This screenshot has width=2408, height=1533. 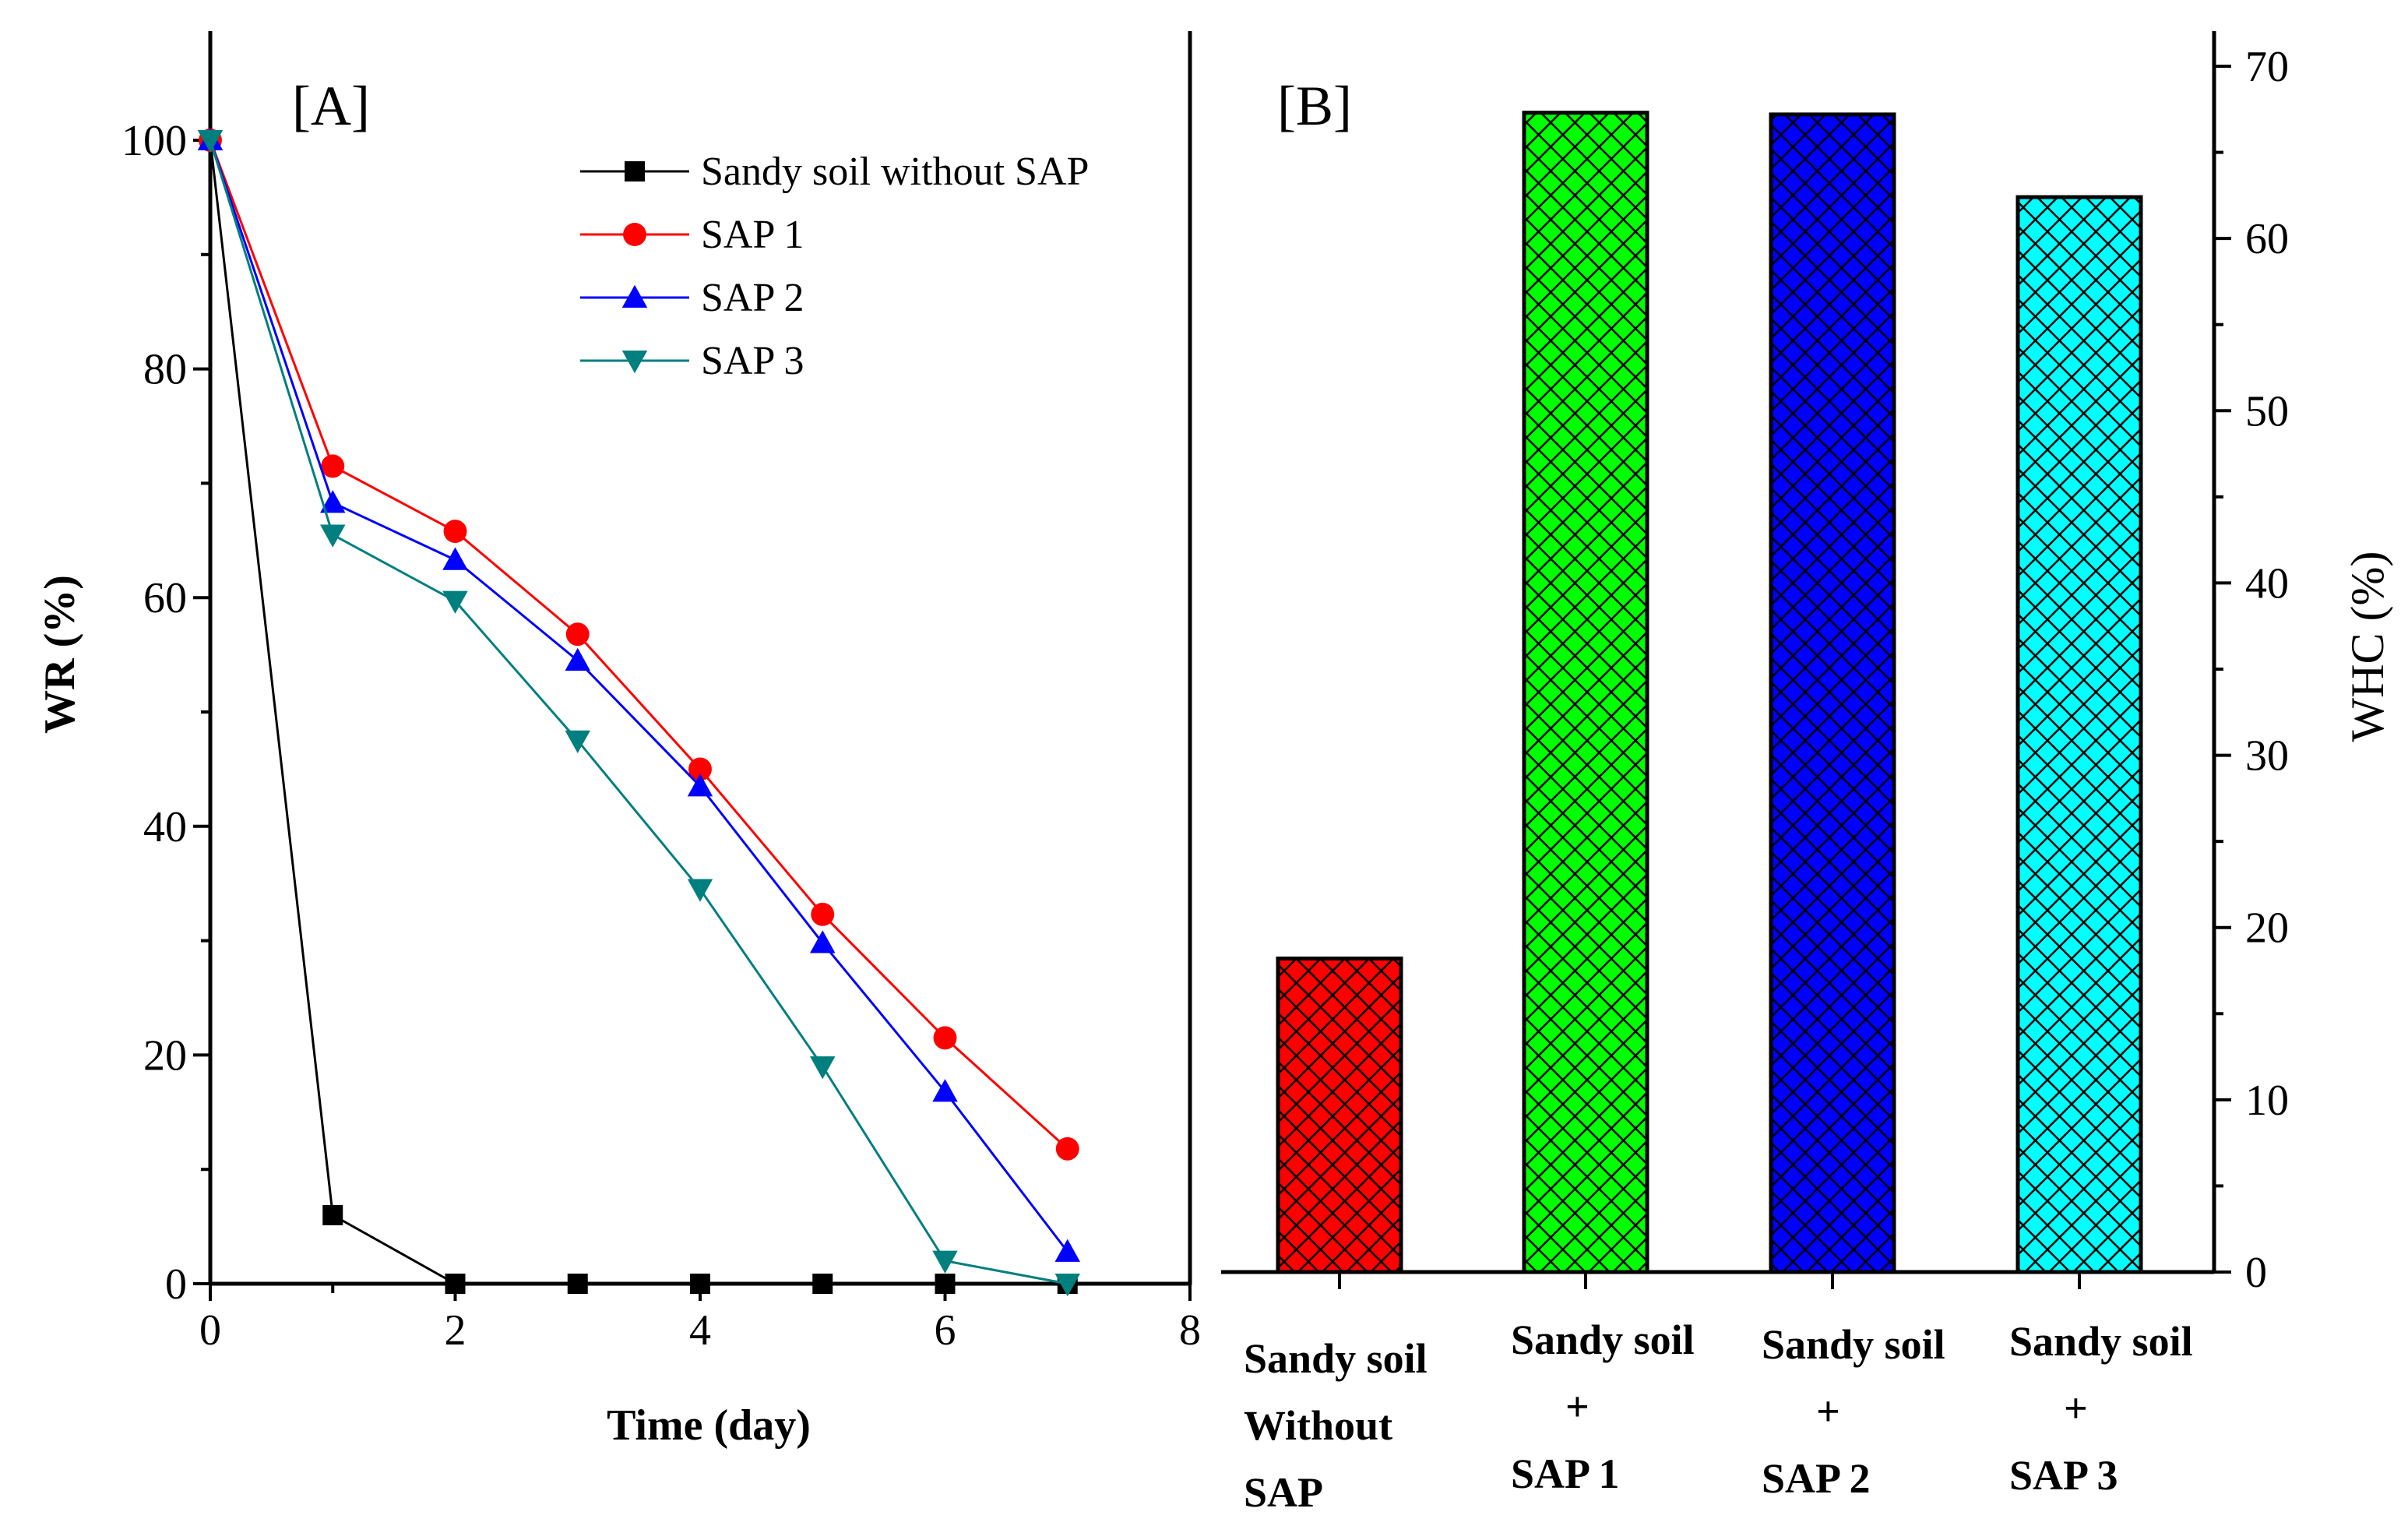 I want to click on panel-b-y-tick-label: 40, so click(x=2267, y=583).